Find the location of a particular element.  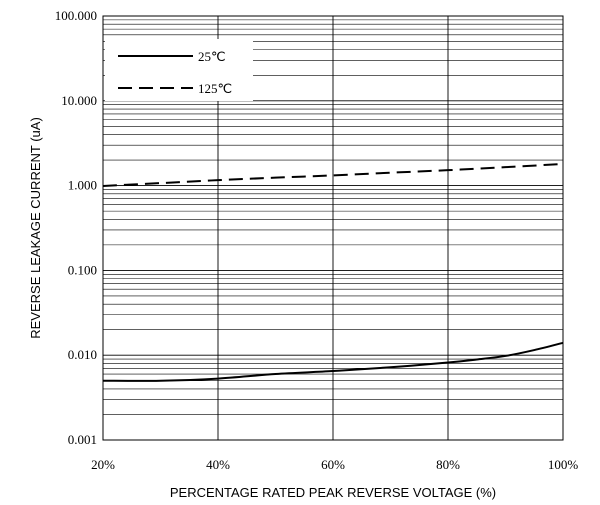

legend-box is located at coordinates (179, 70).